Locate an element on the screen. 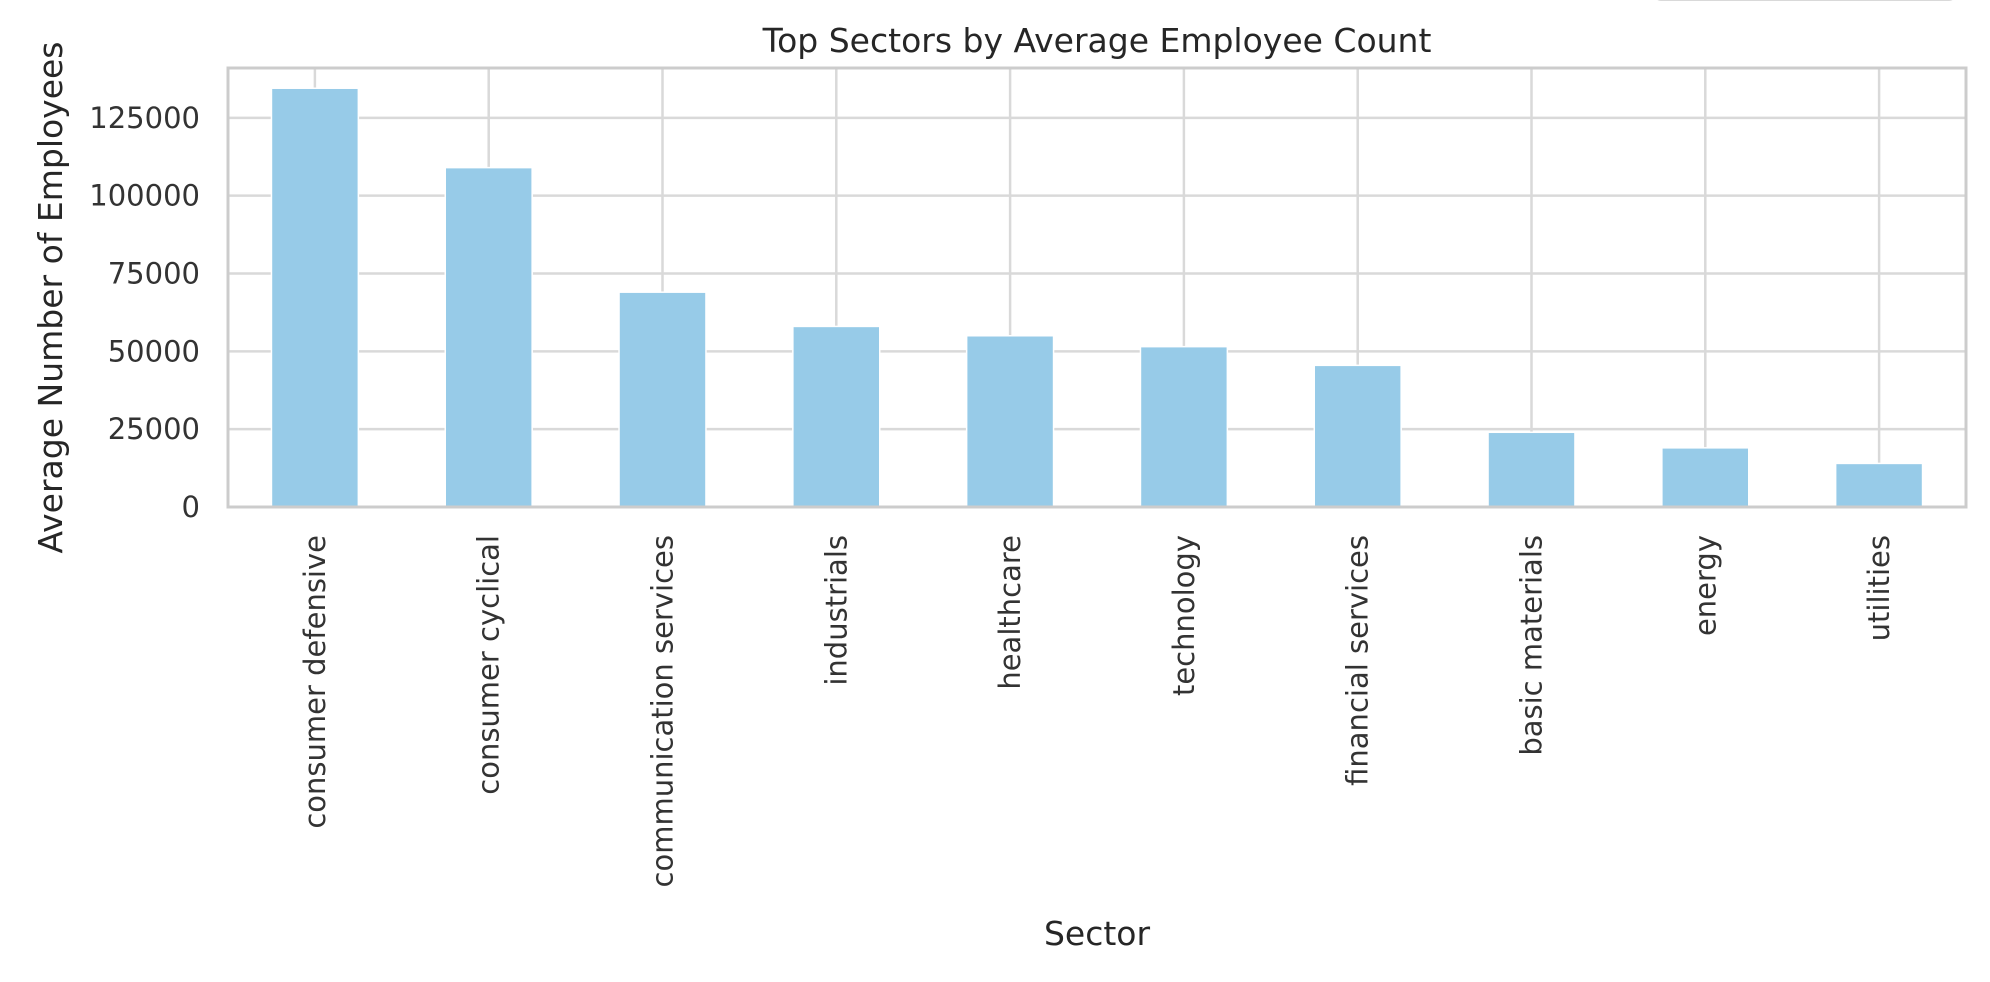  y-tick-label: 50000 is located at coordinates (154, 351).